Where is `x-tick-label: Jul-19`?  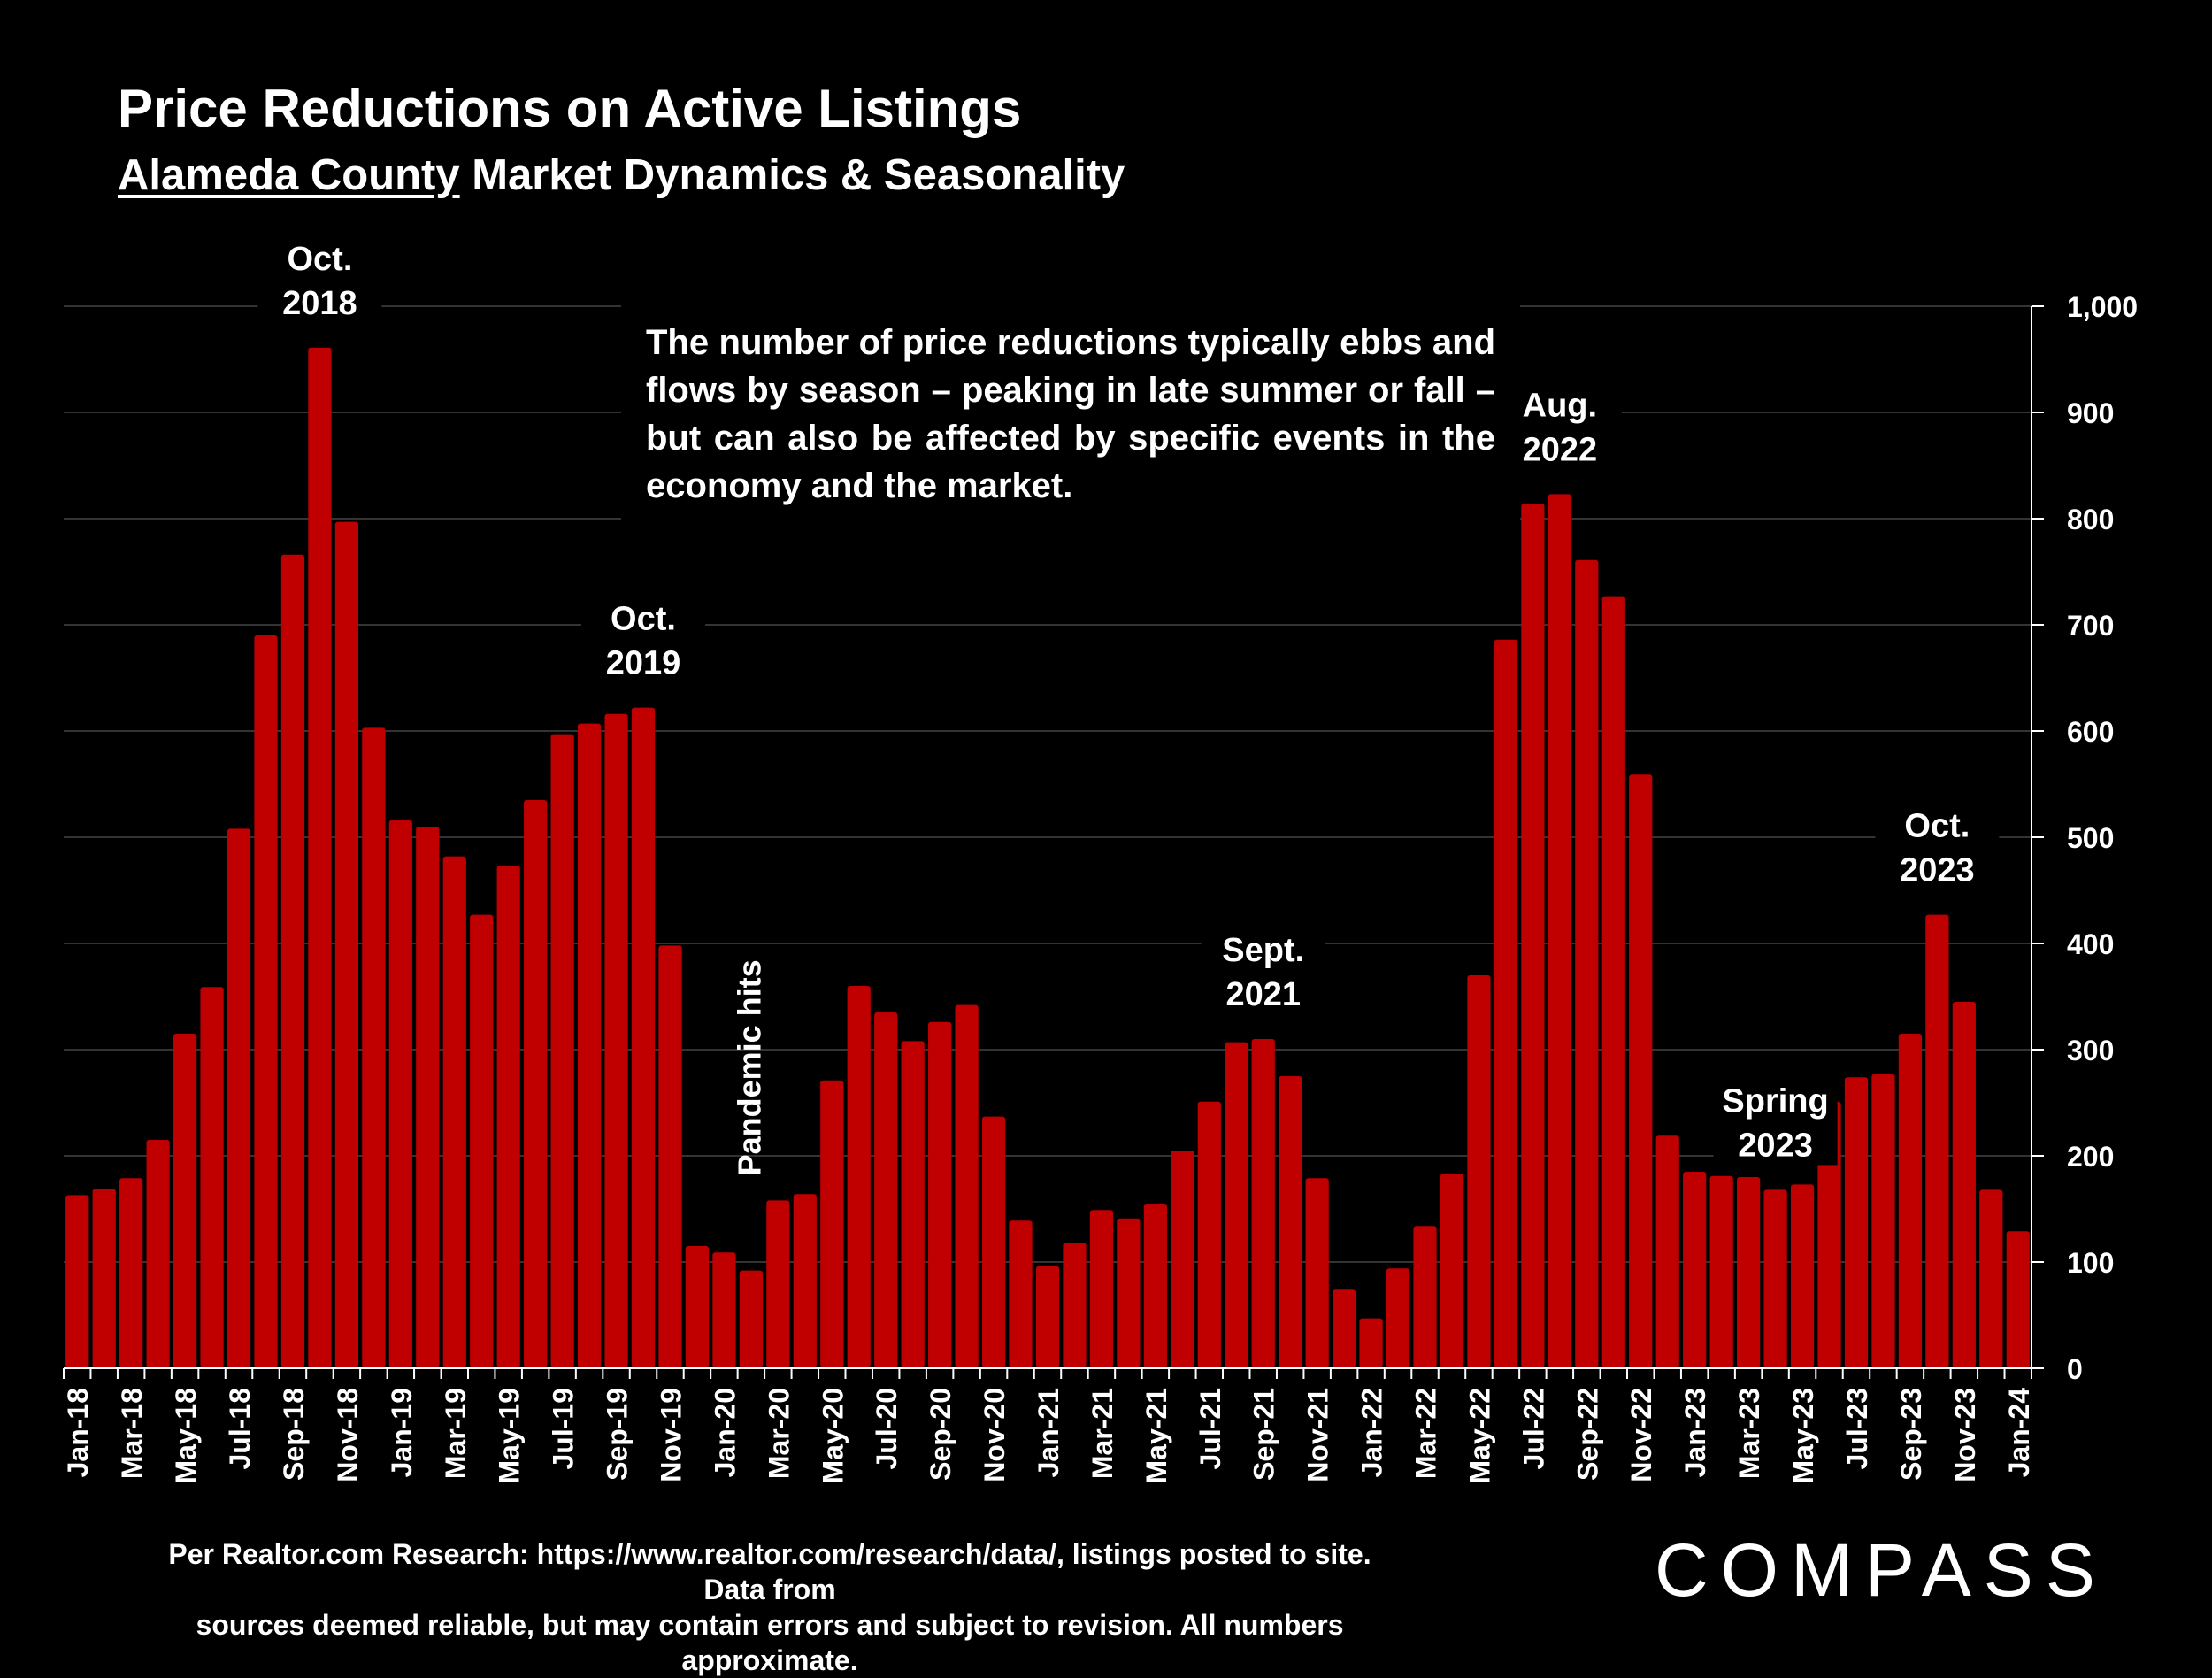 x-tick-label: Jul-19 is located at coordinates (564, 1428).